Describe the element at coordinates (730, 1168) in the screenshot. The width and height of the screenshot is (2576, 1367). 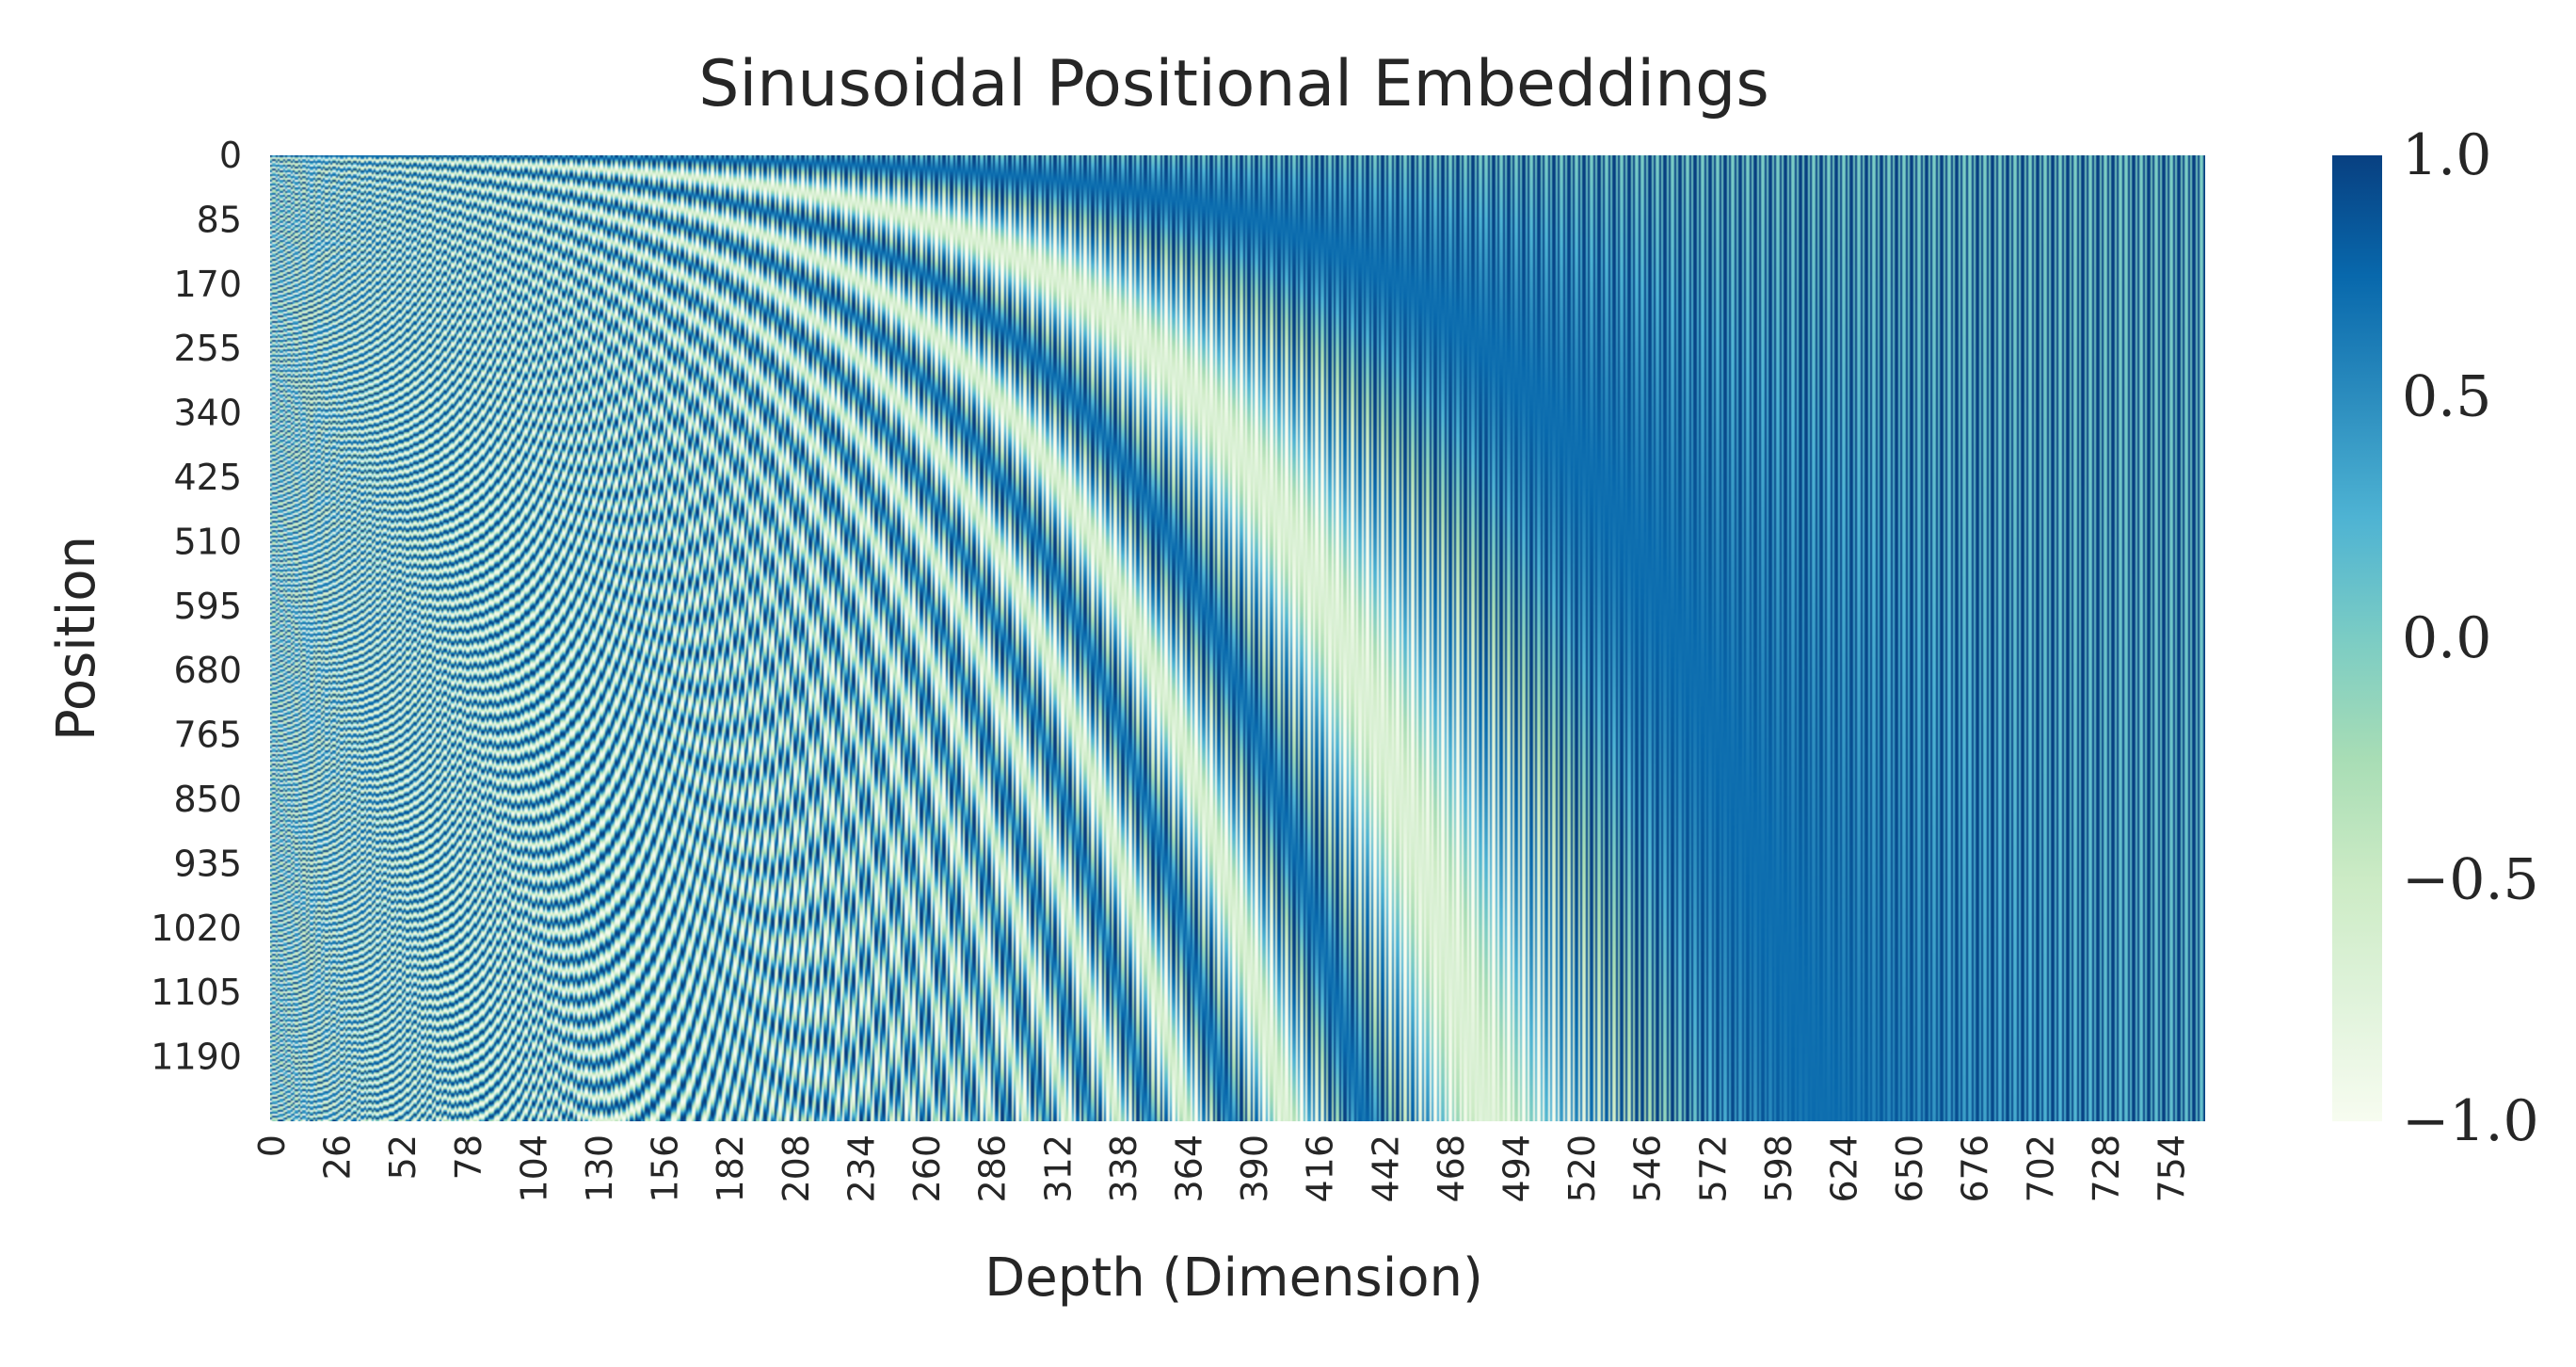
I see `x-tick-label: 182` at that location.